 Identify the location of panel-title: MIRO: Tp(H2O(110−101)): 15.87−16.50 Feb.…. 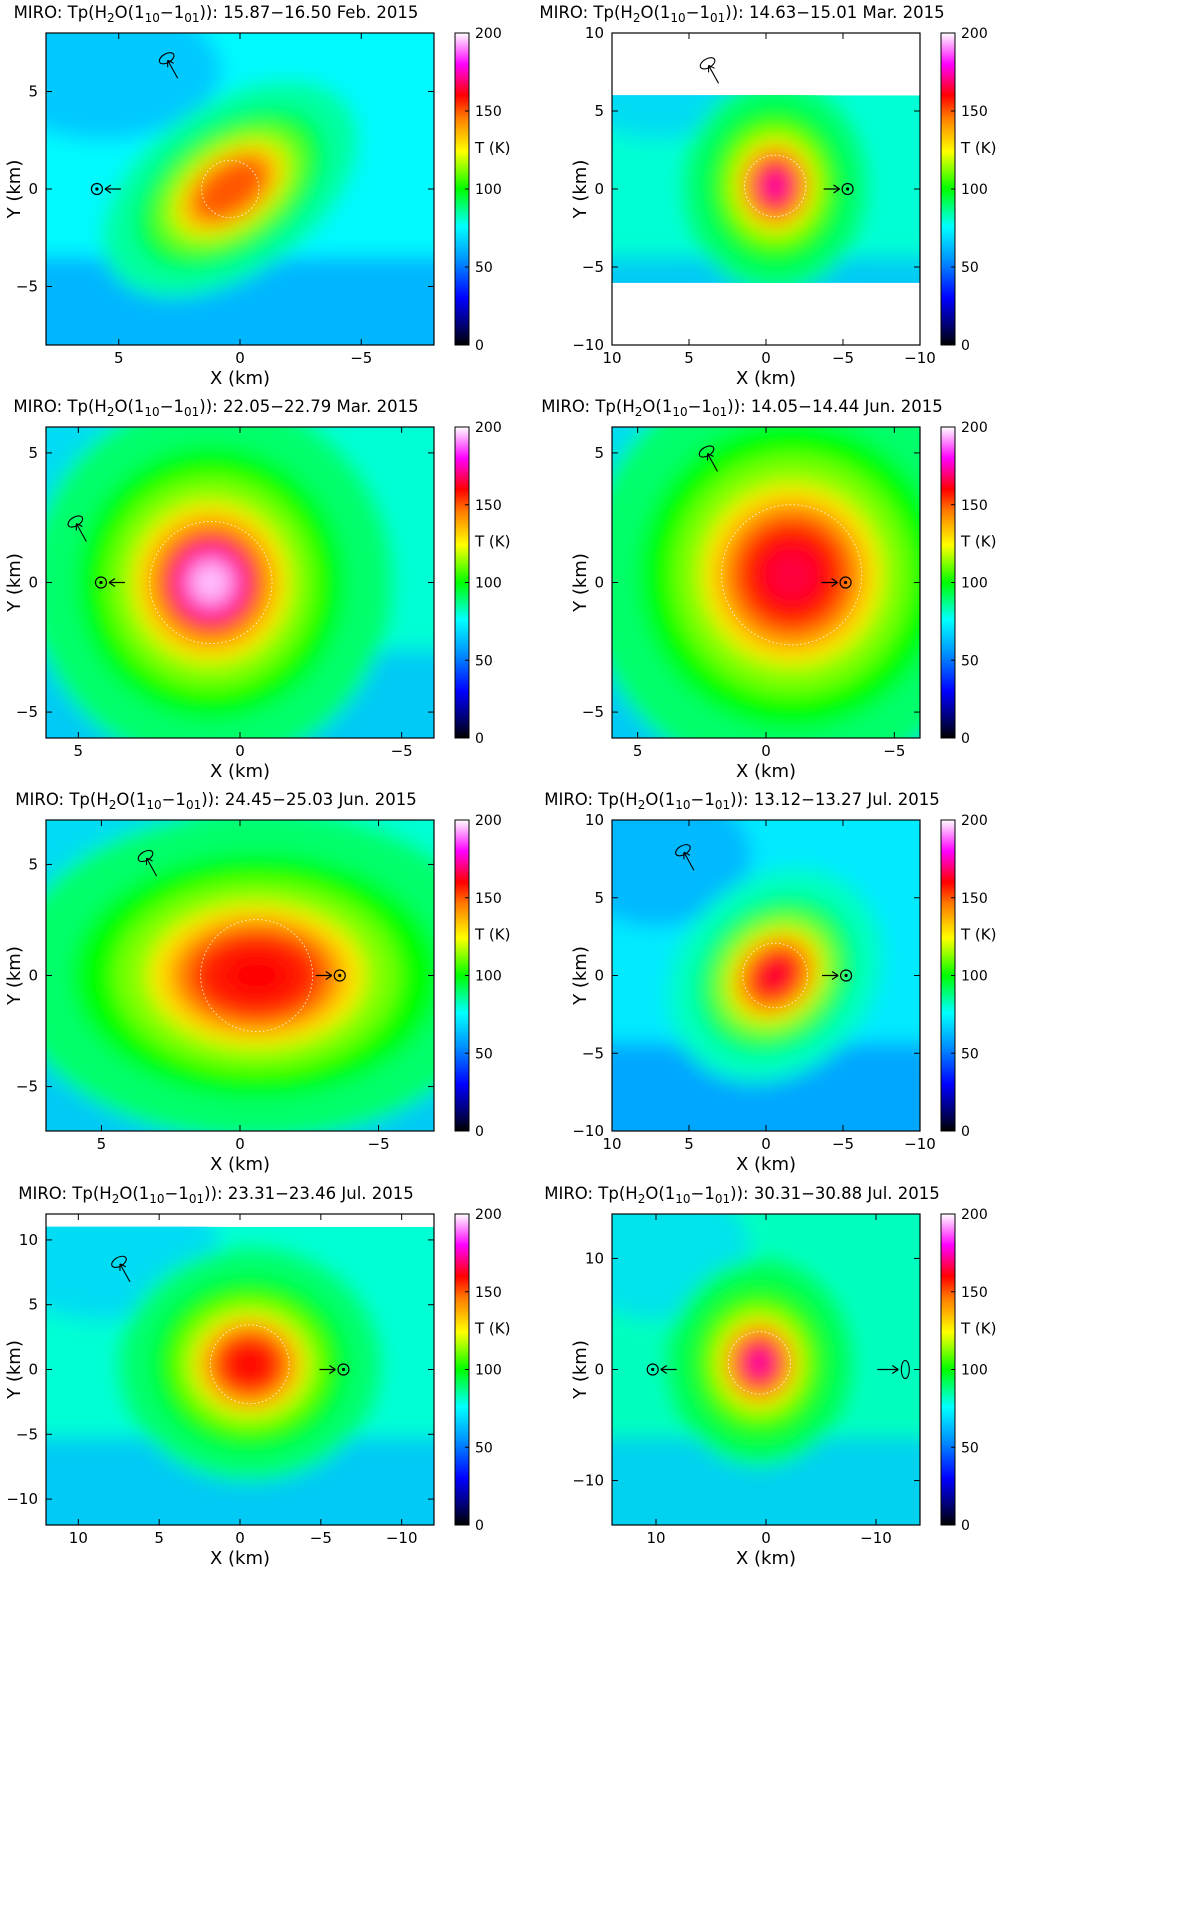
(216, 14).